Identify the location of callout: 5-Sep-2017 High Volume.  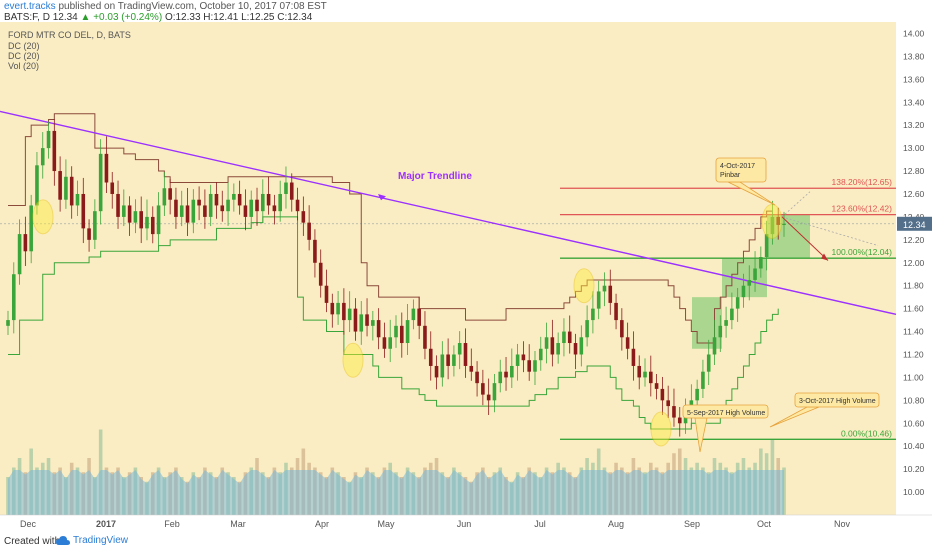
(725, 428).